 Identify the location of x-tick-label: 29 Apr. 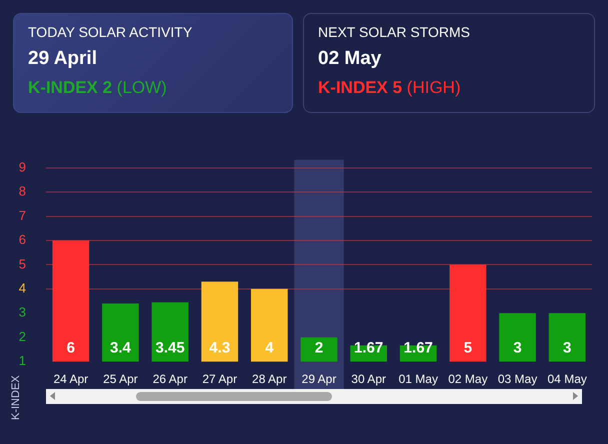
(319, 379).